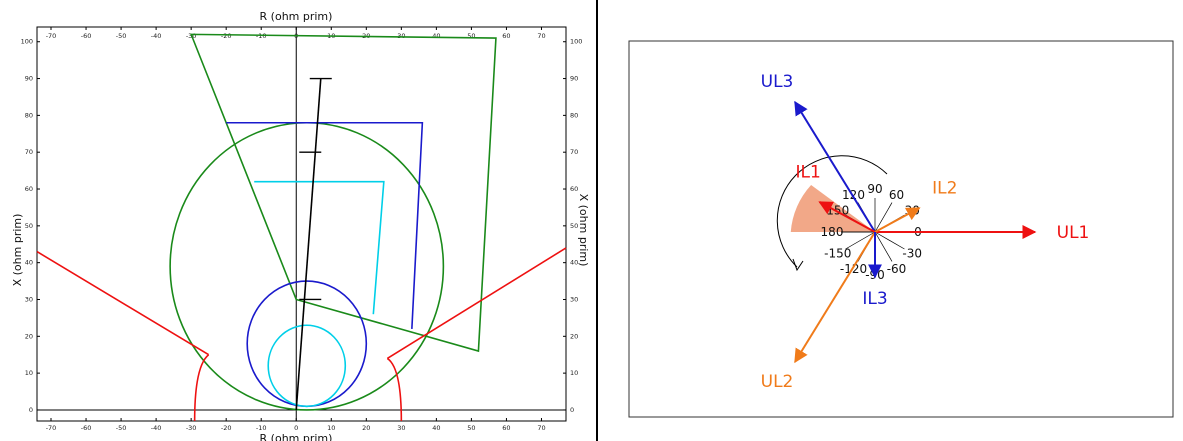  Describe the element at coordinates (874, 299) in the screenshot. I see `phasor-label-il3: IL3` at that location.